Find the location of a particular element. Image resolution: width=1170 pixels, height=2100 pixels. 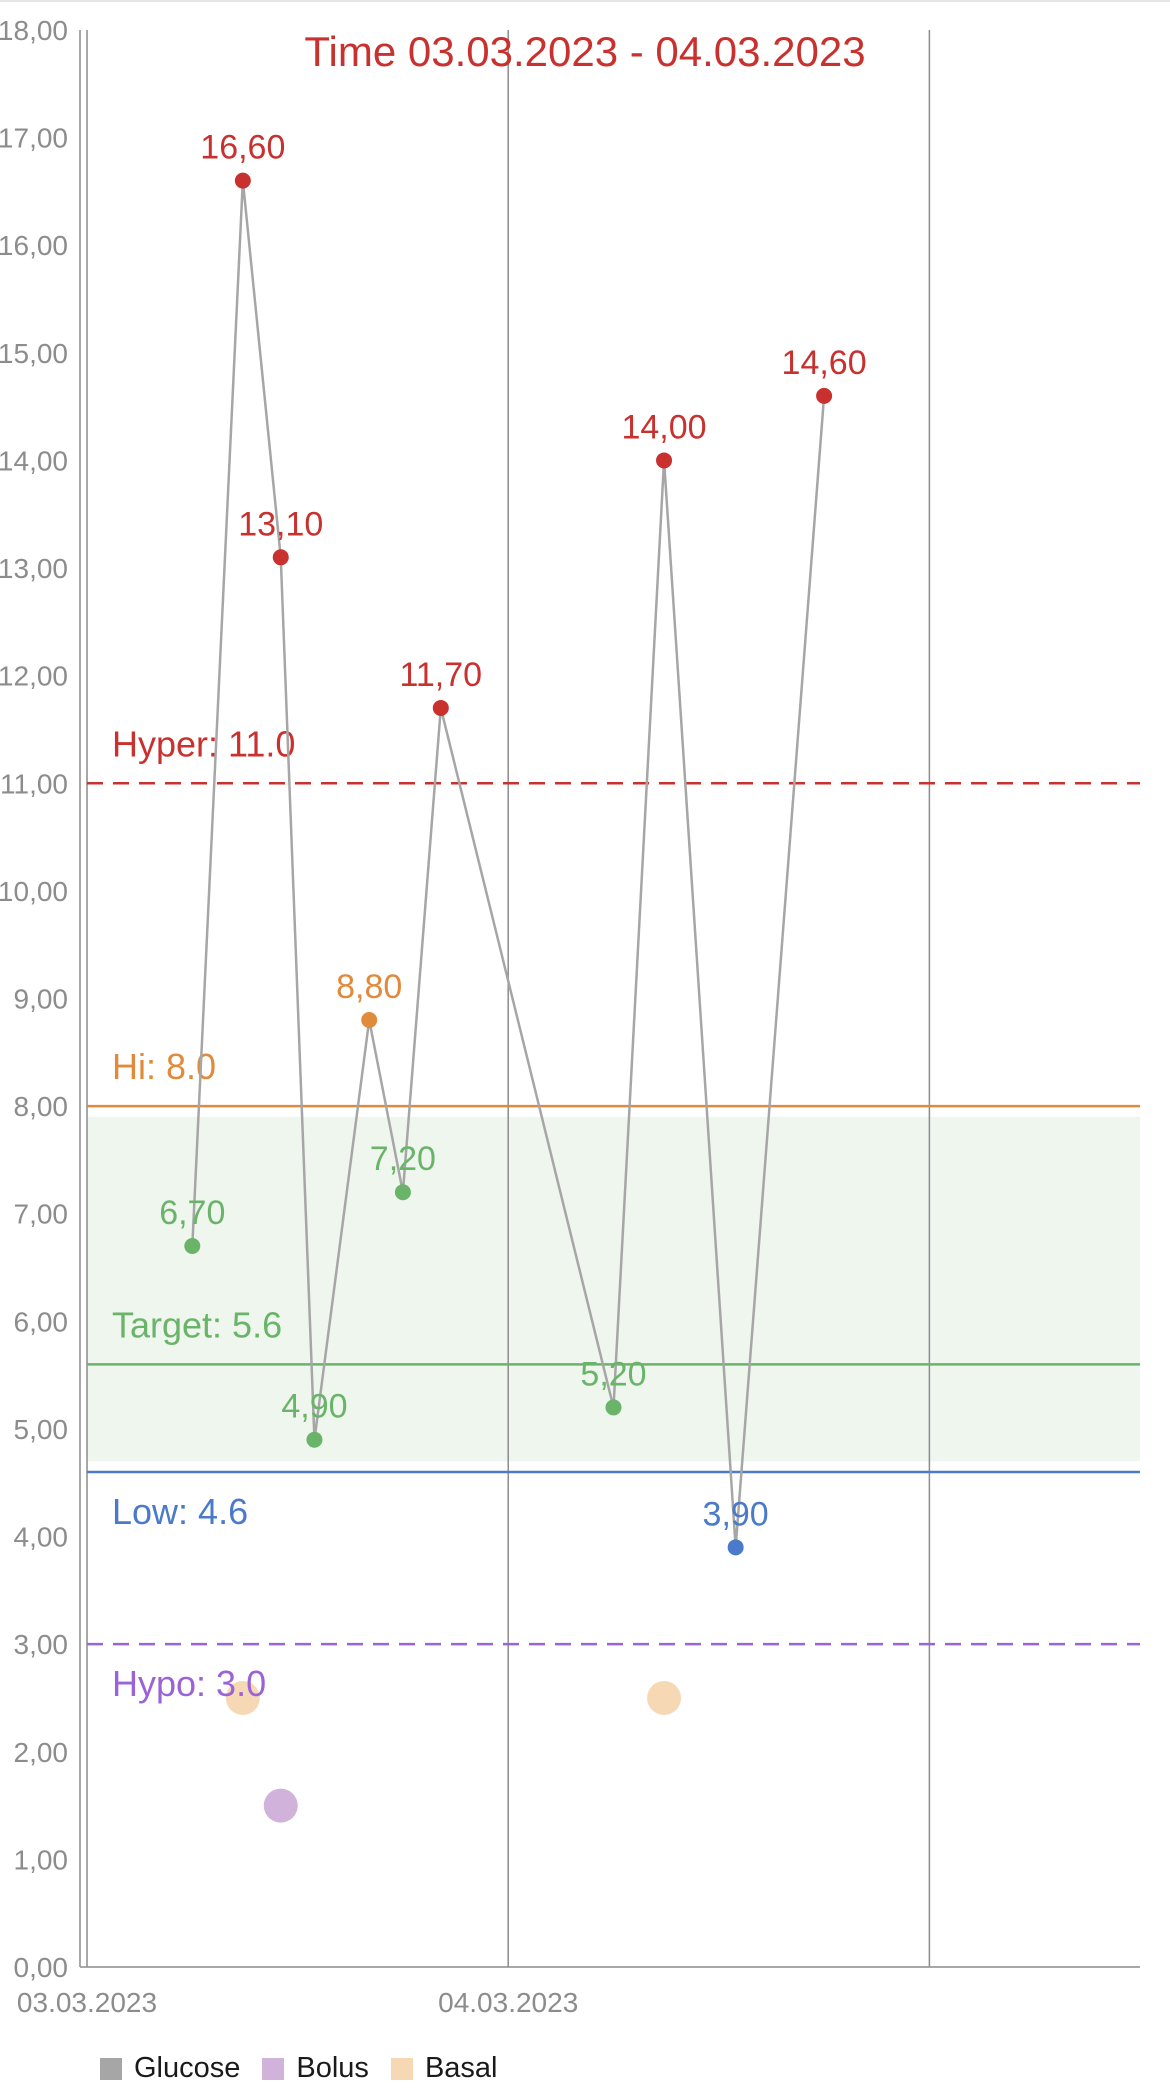

y-tick-label-4: 4,00 is located at coordinates (41, 1537).